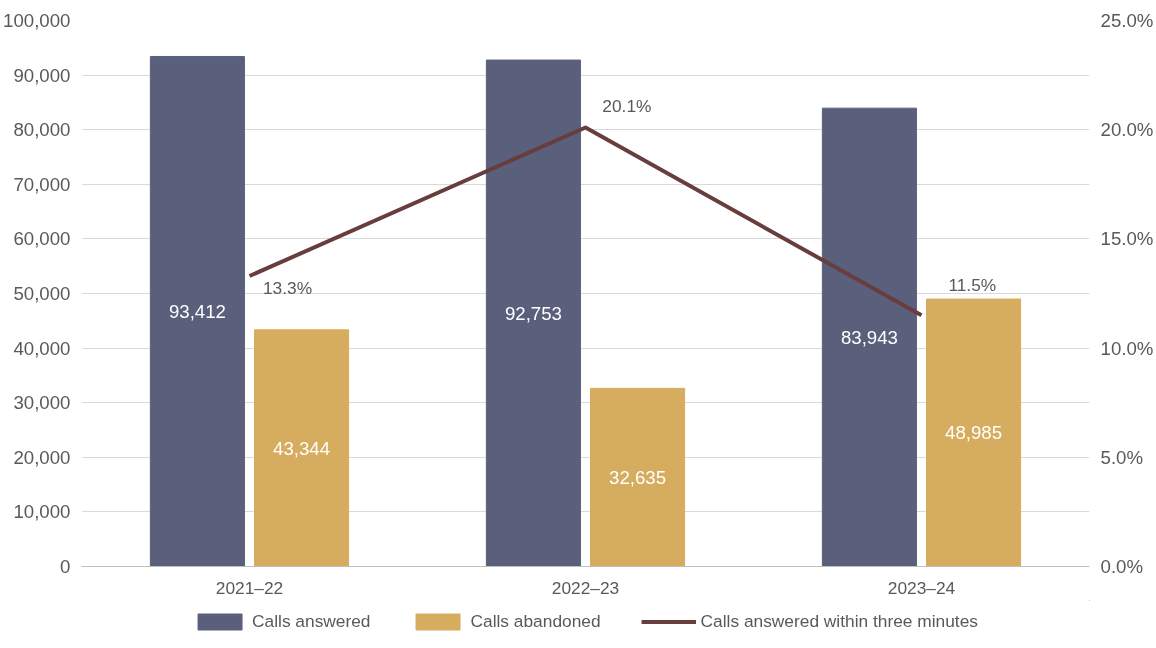 The image size is (1156, 648). What do you see at coordinates (839, 621) in the screenshot?
I see `legend-label: Calls answered within three minutes` at bounding box center [839, 621].